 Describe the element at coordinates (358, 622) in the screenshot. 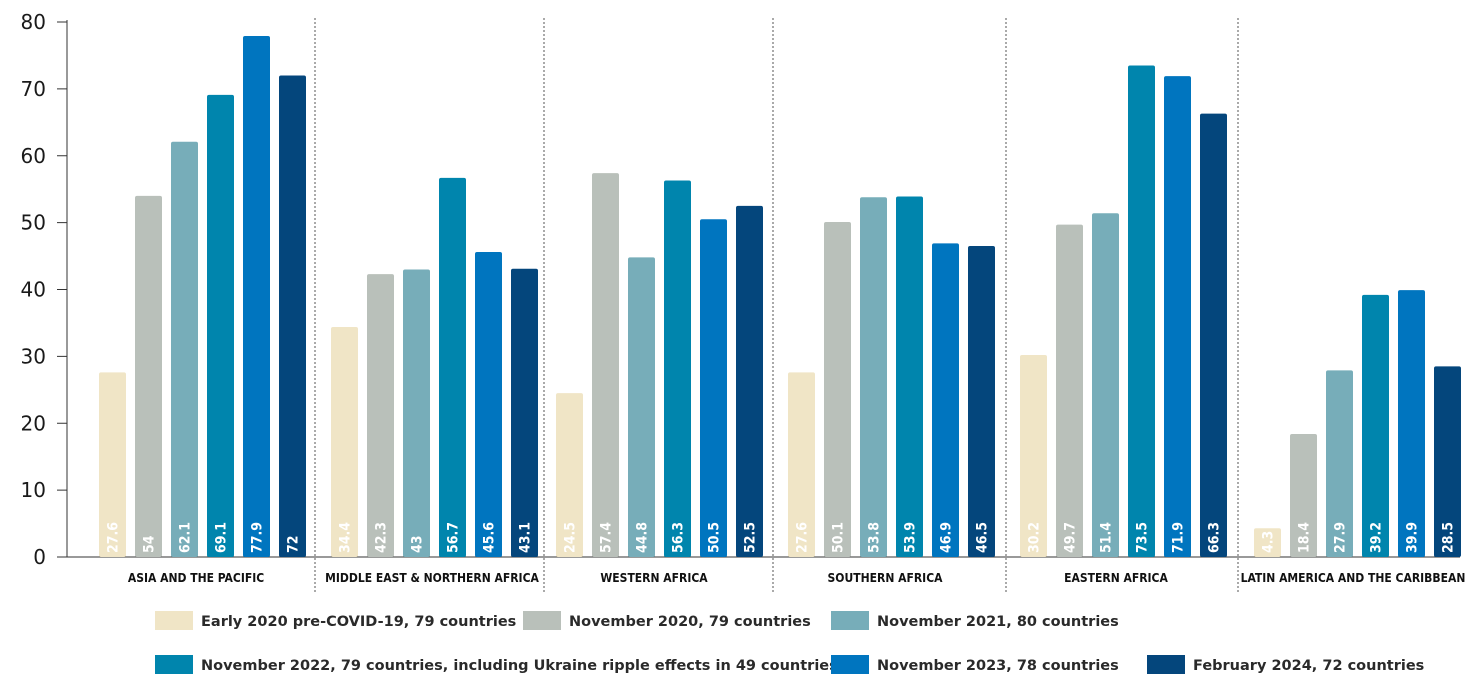

I see `legend-label: Early 2020 pre-COVID-19, 79 countries` at that location.